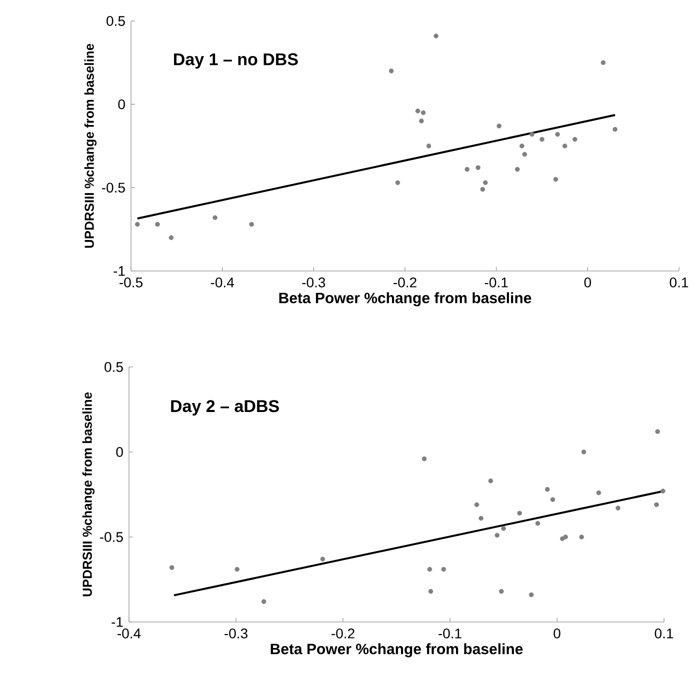  I want to click on text: Day 2 – aDBS, so click(225, 408).